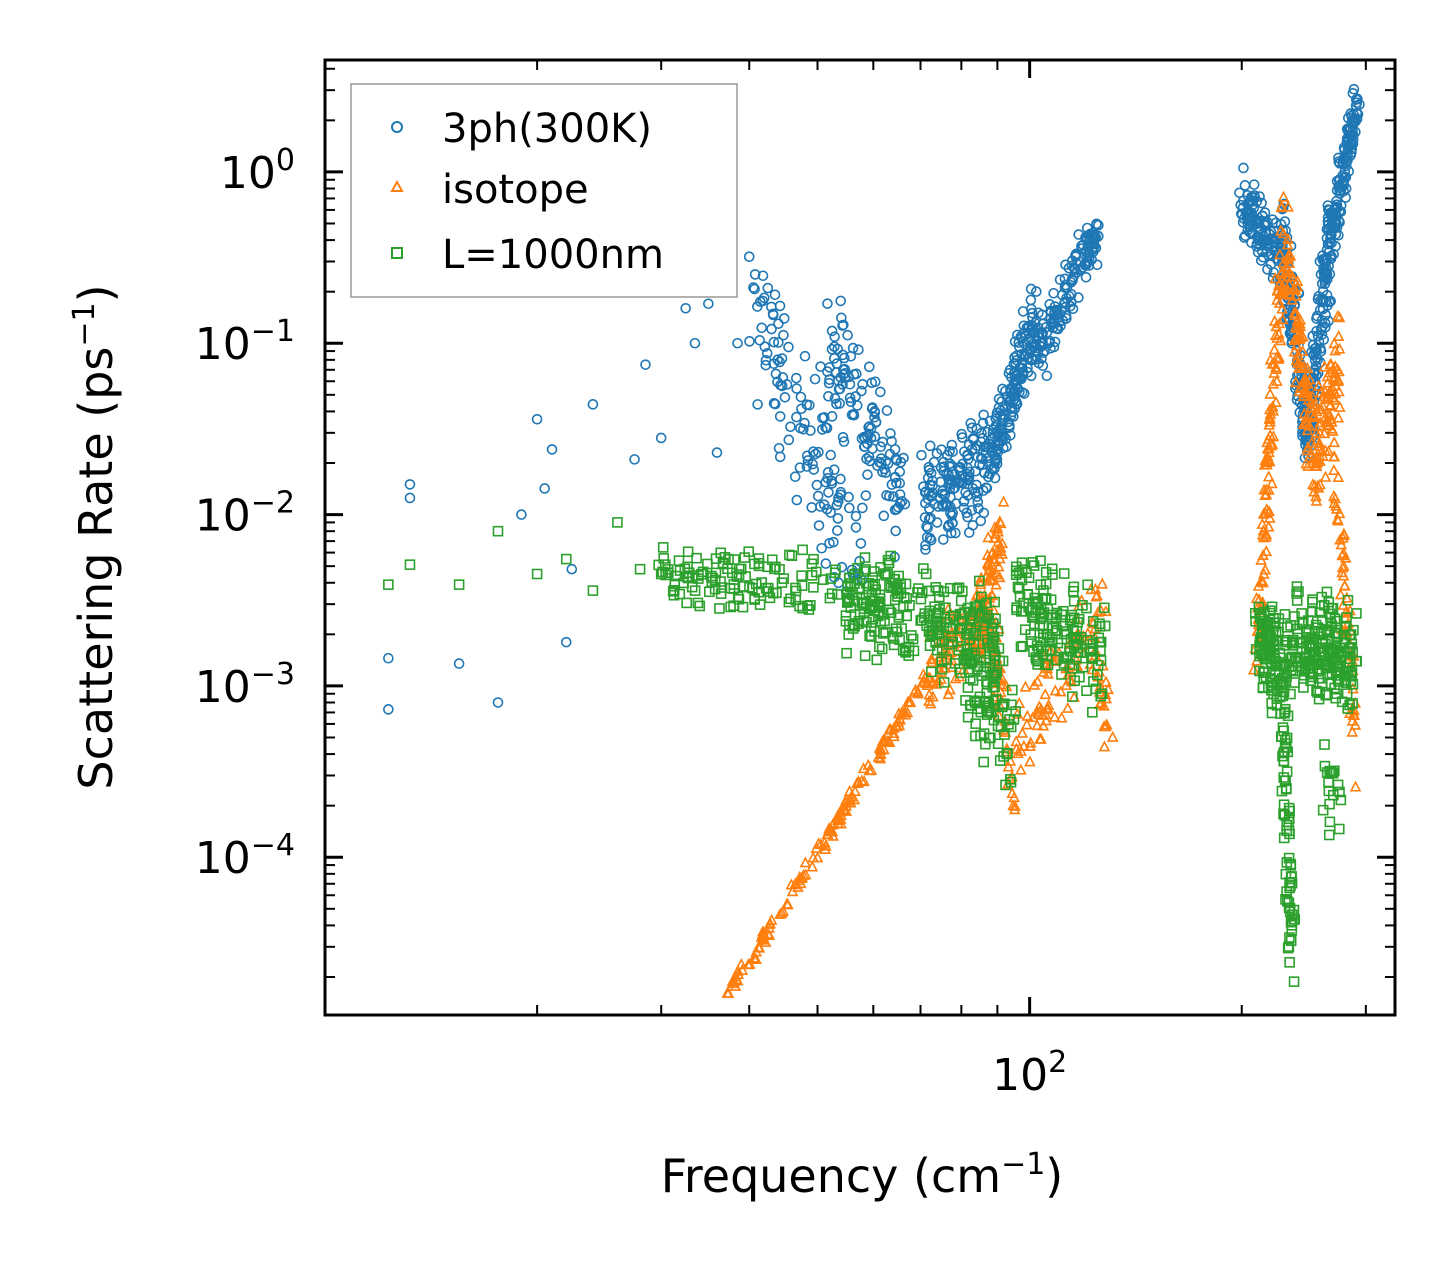 The height and width of the screenshot is (1265, 1455). Describe the element at coordinates (397, 127) in the screenshot. I see `legend-marker-circle` at that location.